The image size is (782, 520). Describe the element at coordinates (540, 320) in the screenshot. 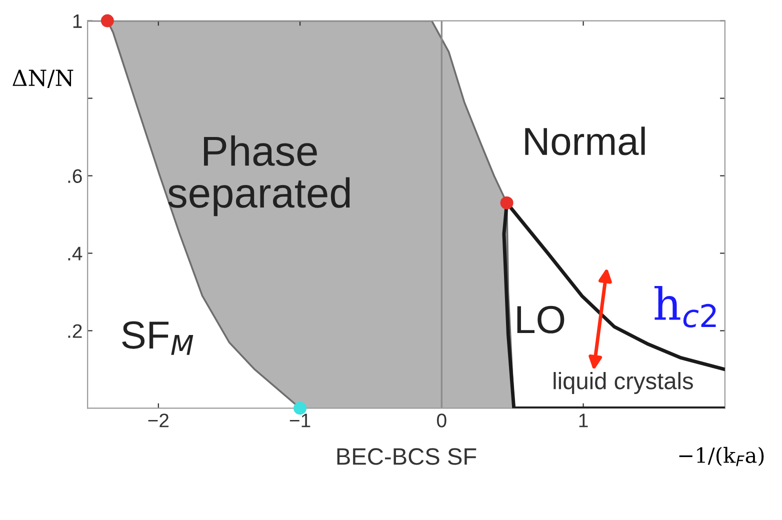

I see `annotation: LO` at that location.